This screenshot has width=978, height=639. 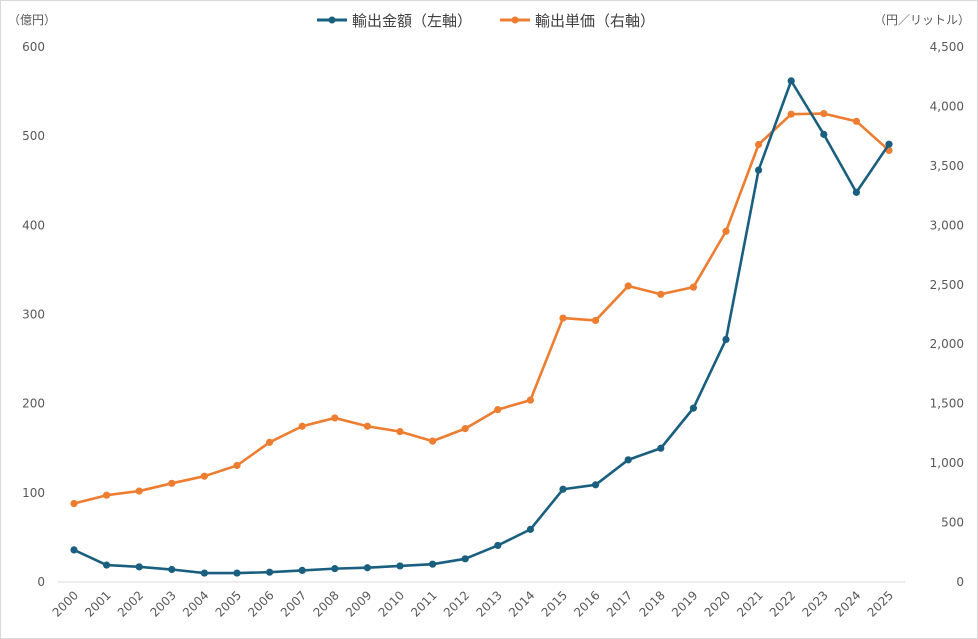 What do you see at coordinates (717, 603) in the screenshot?
I see `x-tick-label: 2020` at bounding box center [717, 603].